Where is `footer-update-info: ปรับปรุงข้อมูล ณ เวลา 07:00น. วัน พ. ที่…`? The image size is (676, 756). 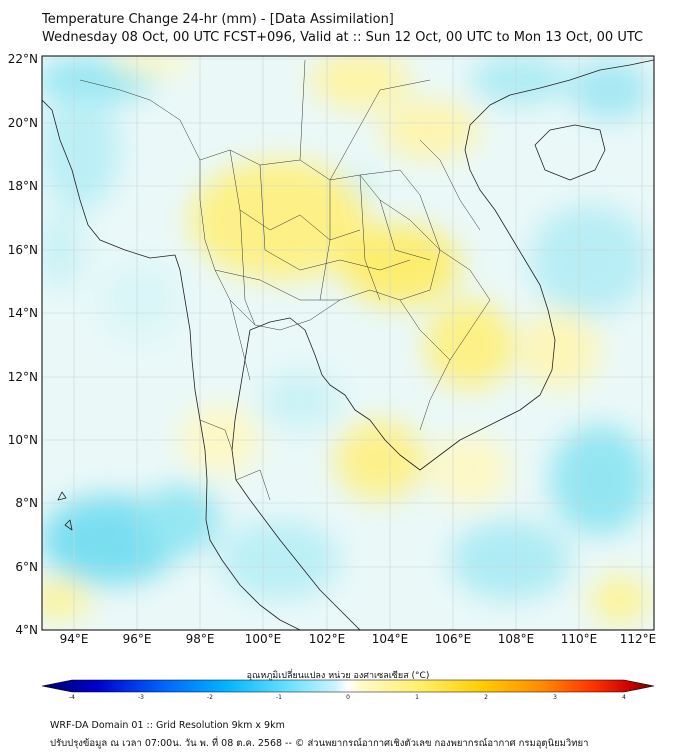
footer-update-info: ปรับปรุงข้อมูล ณ เวลา 07:00น. วัน พ. ที่… is located at coordinates (319, 743).